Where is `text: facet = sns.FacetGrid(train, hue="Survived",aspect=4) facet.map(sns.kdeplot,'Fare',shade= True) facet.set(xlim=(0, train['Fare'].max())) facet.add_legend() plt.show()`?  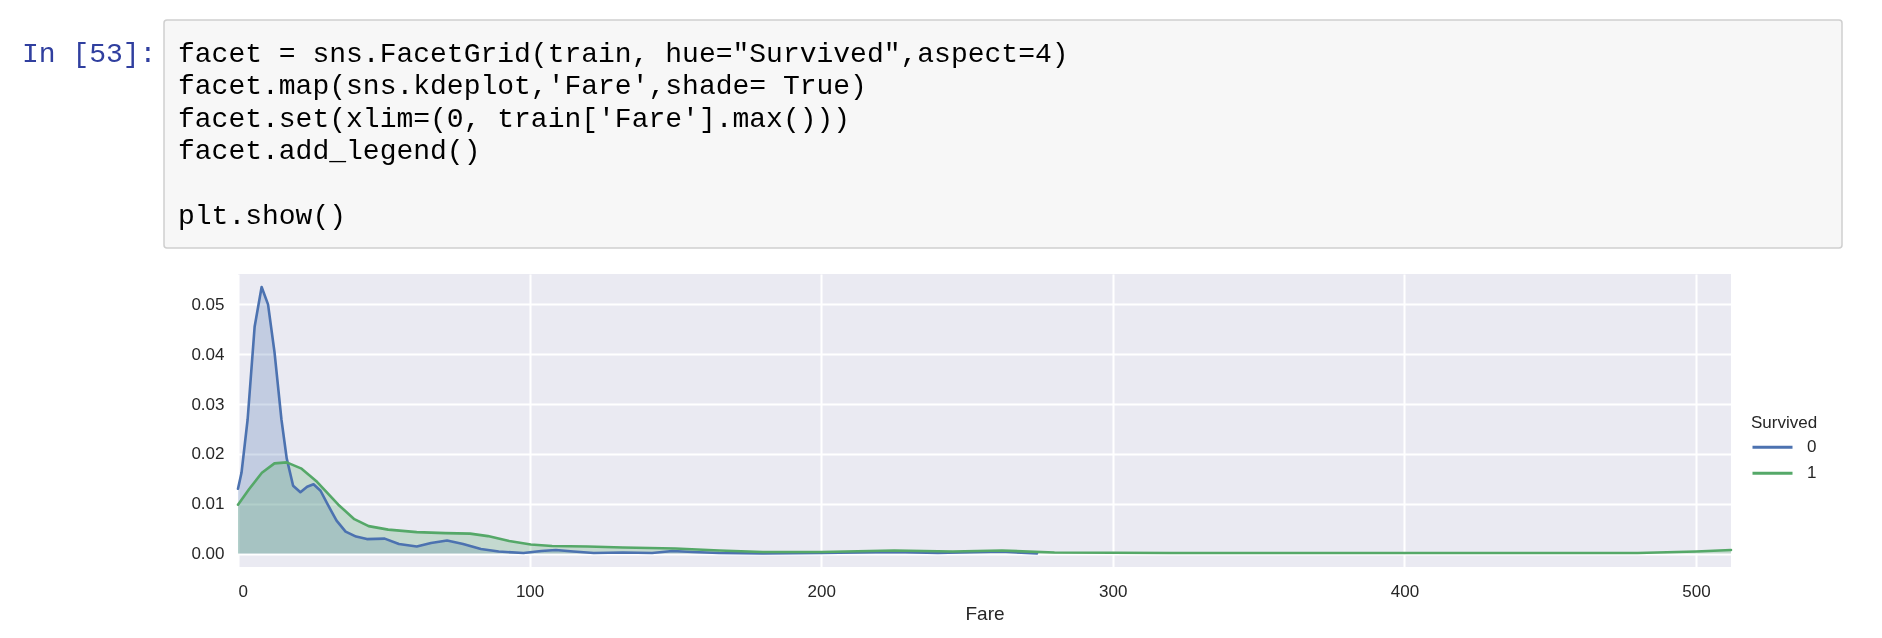 text: facet = sns.FacetGrid(train, hue="Survived",aspect=4) facet.map(sns.kdeplot,'Fare',shade= True) facet.set(xlim=(0, train['Fare'].max())) facet.add_legend() plt.show() is located at coordinates (623, 135).